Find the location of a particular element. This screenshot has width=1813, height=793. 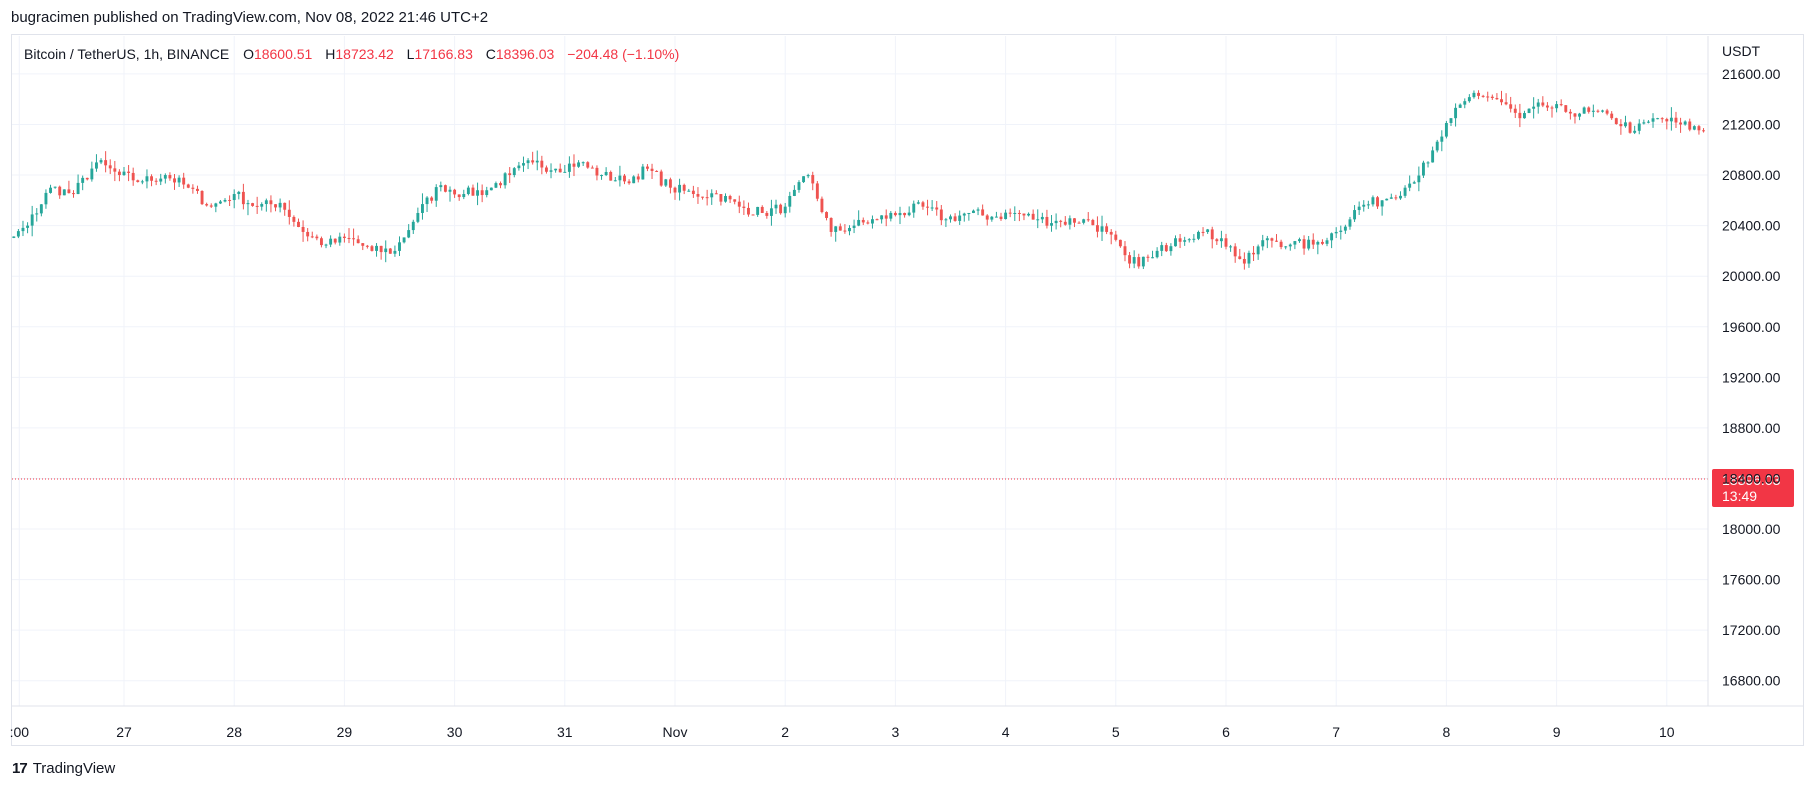

x-tick-label: Nov is located at coordinates (675, 732).